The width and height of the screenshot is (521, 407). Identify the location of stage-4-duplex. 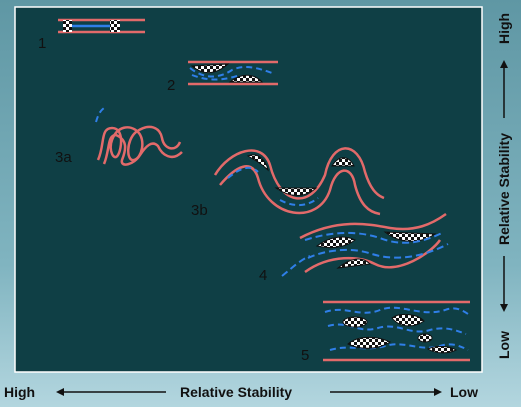
(365, 244).